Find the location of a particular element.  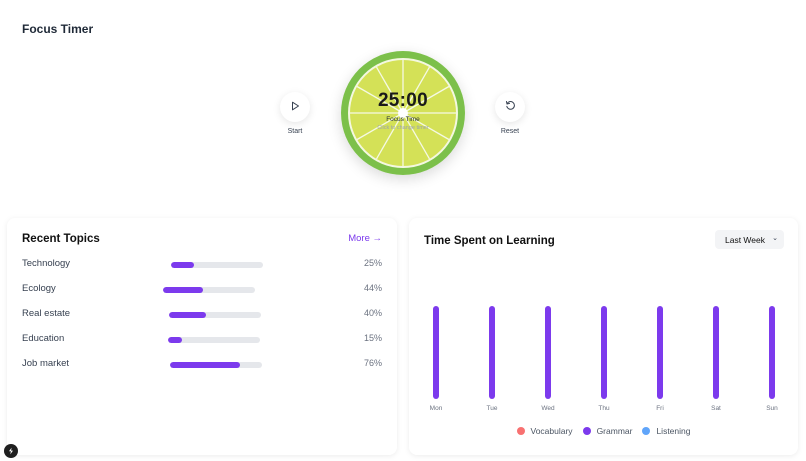

topic-row: Job market 76% is located at coordinates (202, 365).